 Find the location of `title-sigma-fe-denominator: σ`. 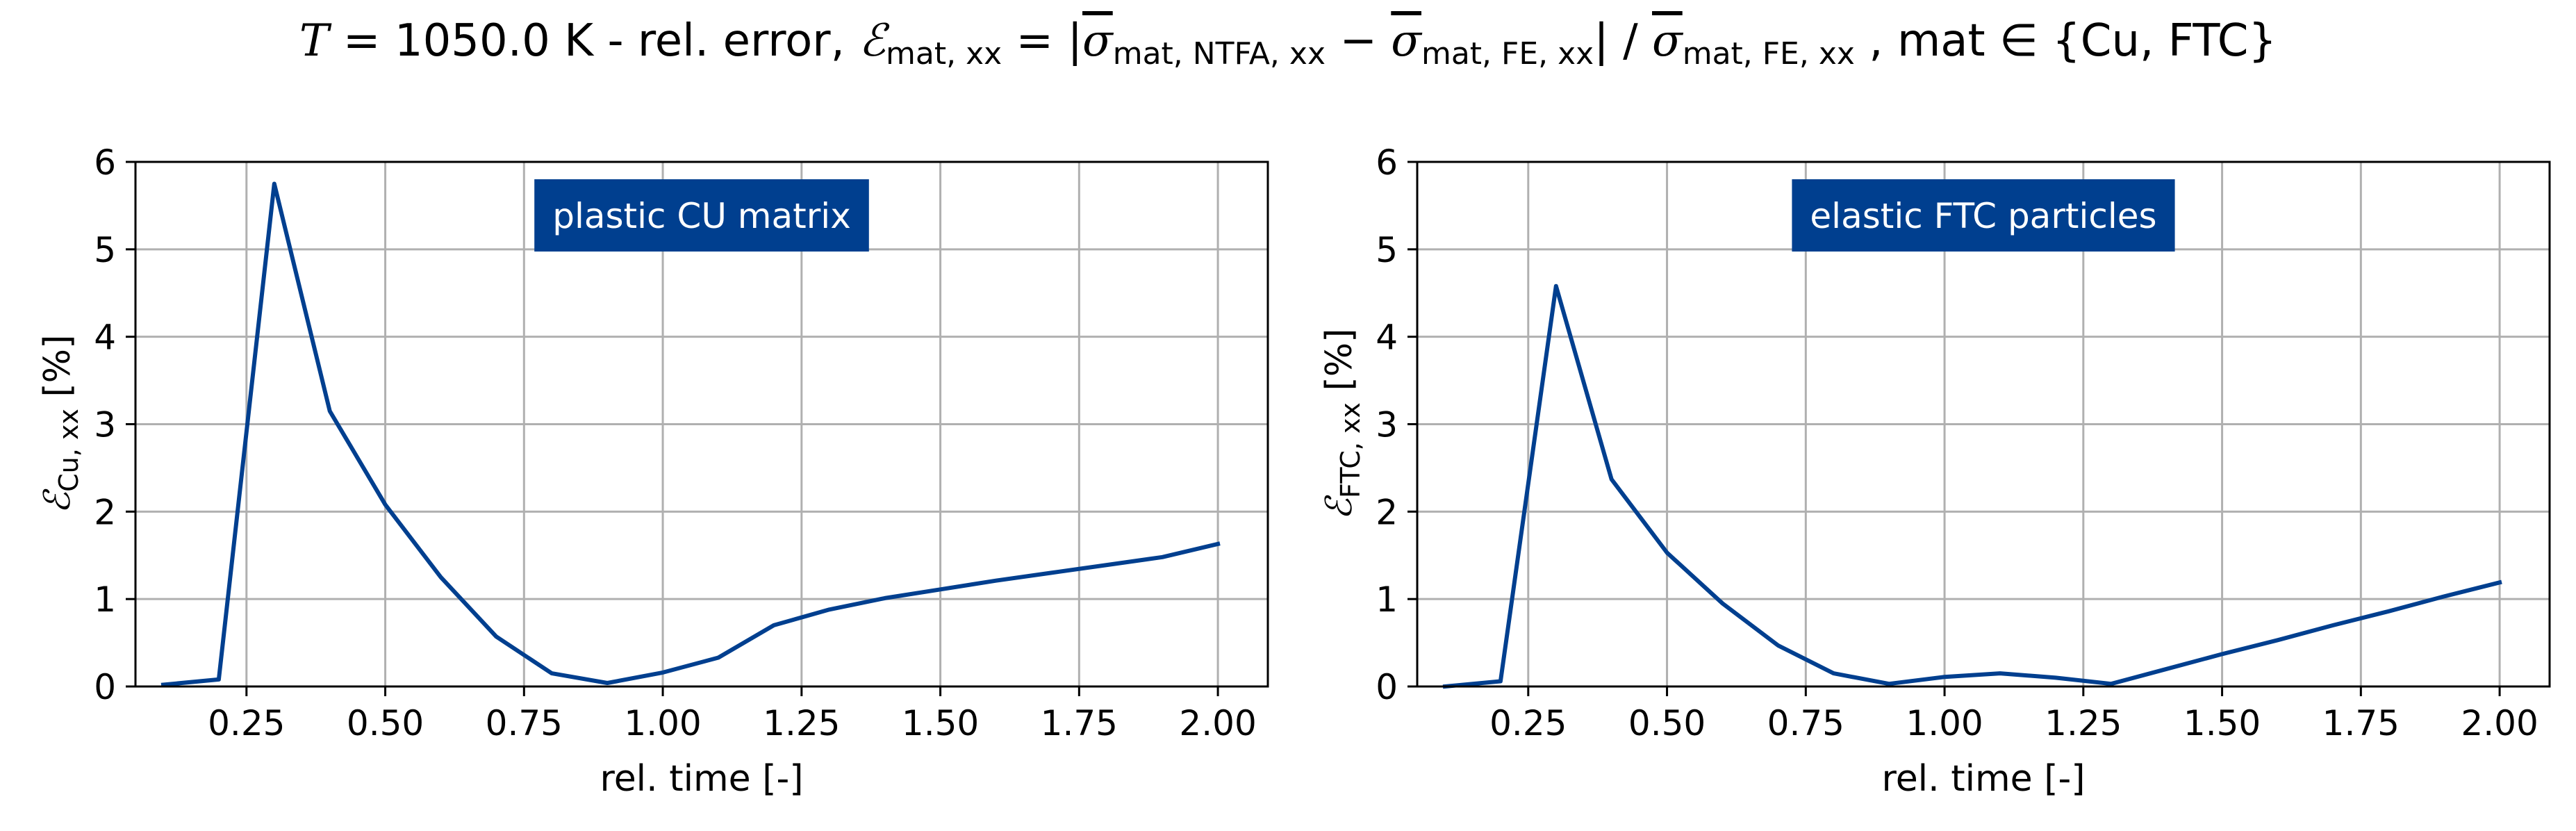

title-sigma-fe-denominator: σ is located at coordinates (1668, 41).